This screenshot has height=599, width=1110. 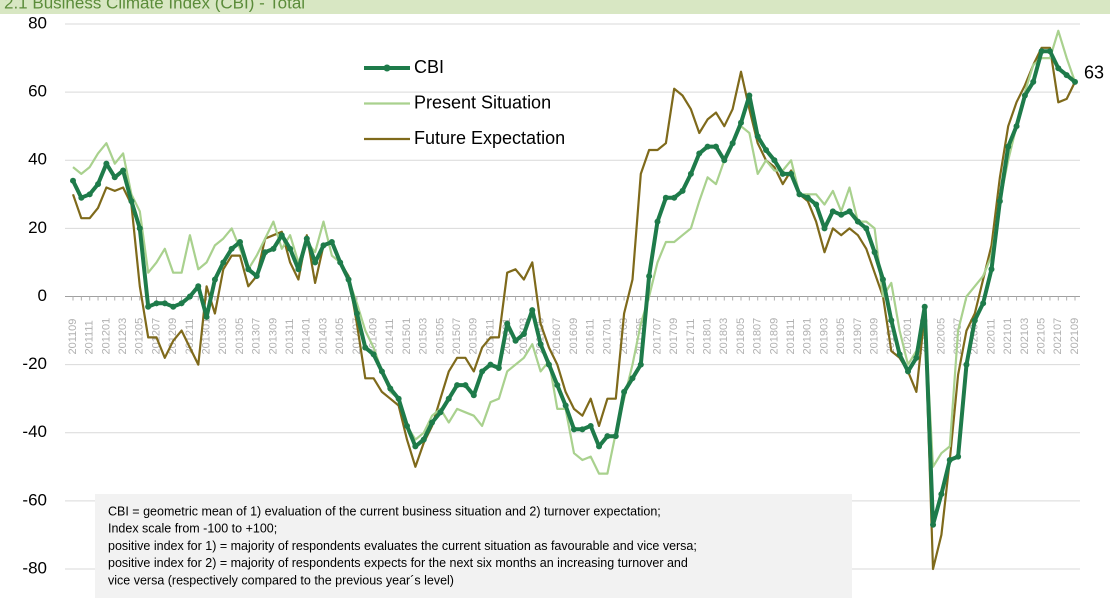 What do you see at coordinates (73, 337) in the screenshot?
I see `x-tick-label: 201109` at bounding box center [73, 337].